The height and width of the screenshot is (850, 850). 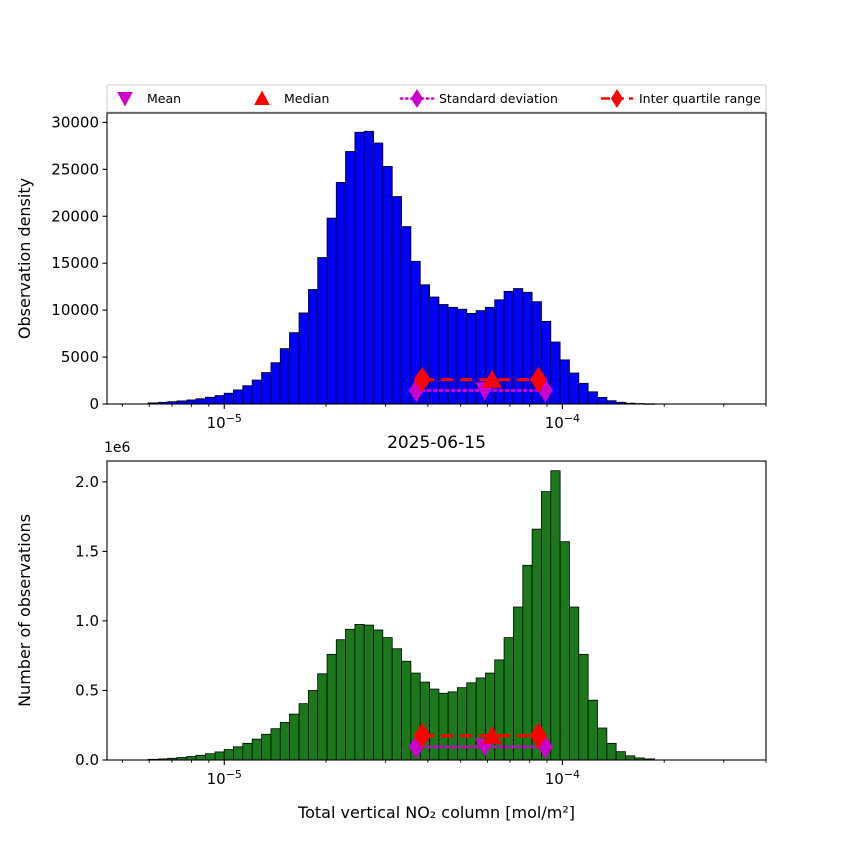 I want to click on legend-label: Median, so click(x=306, y=98).